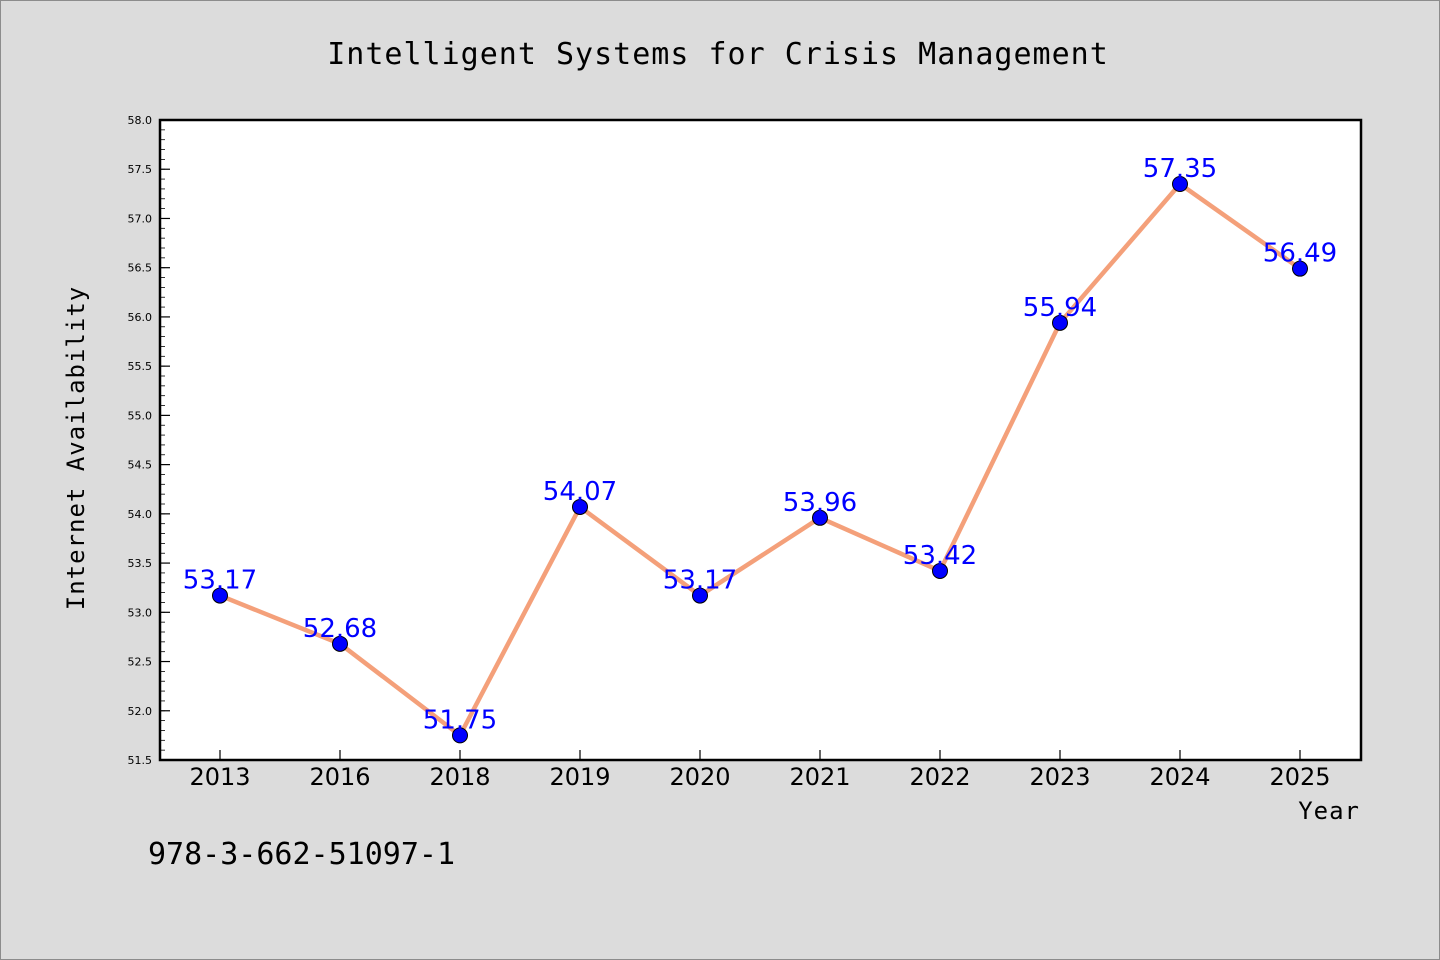 The image size is (1440, 960). What do you see at coordinates (140, 563) in the screenshot?
I see `y-tick-label: 53.5` at bounding box center [140, 563].